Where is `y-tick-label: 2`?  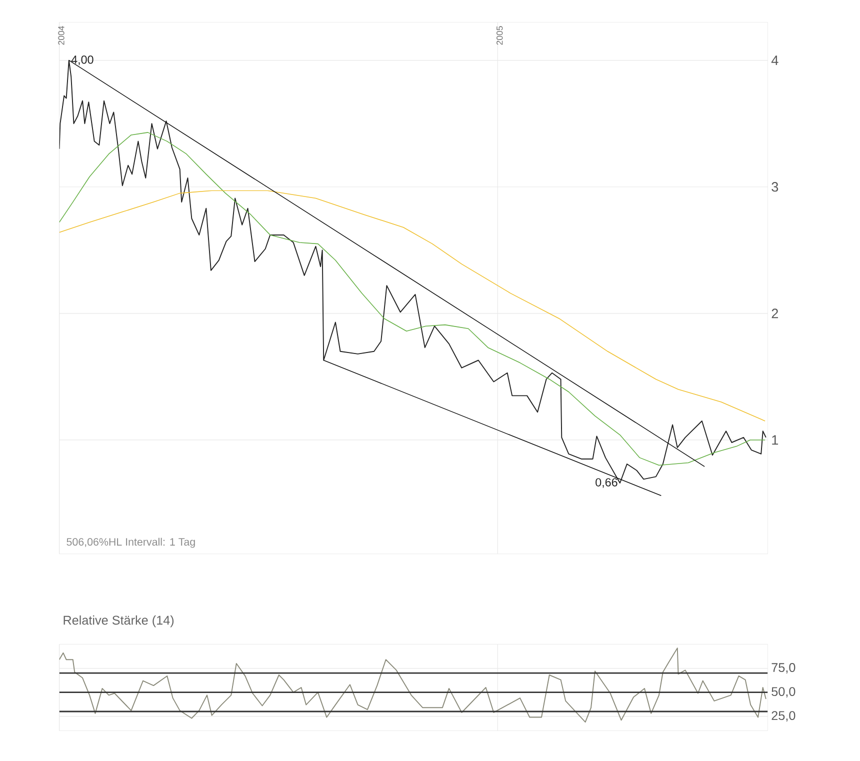 y-tick-label: 2 is located at coordinates (775, 313).